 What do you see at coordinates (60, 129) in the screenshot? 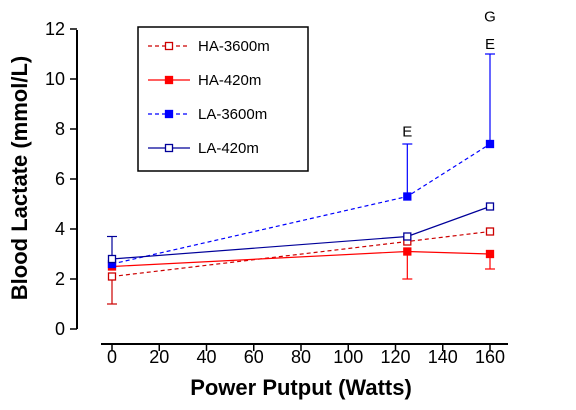
I see `y-tick-label: 8` at bounding box center [60, 129].